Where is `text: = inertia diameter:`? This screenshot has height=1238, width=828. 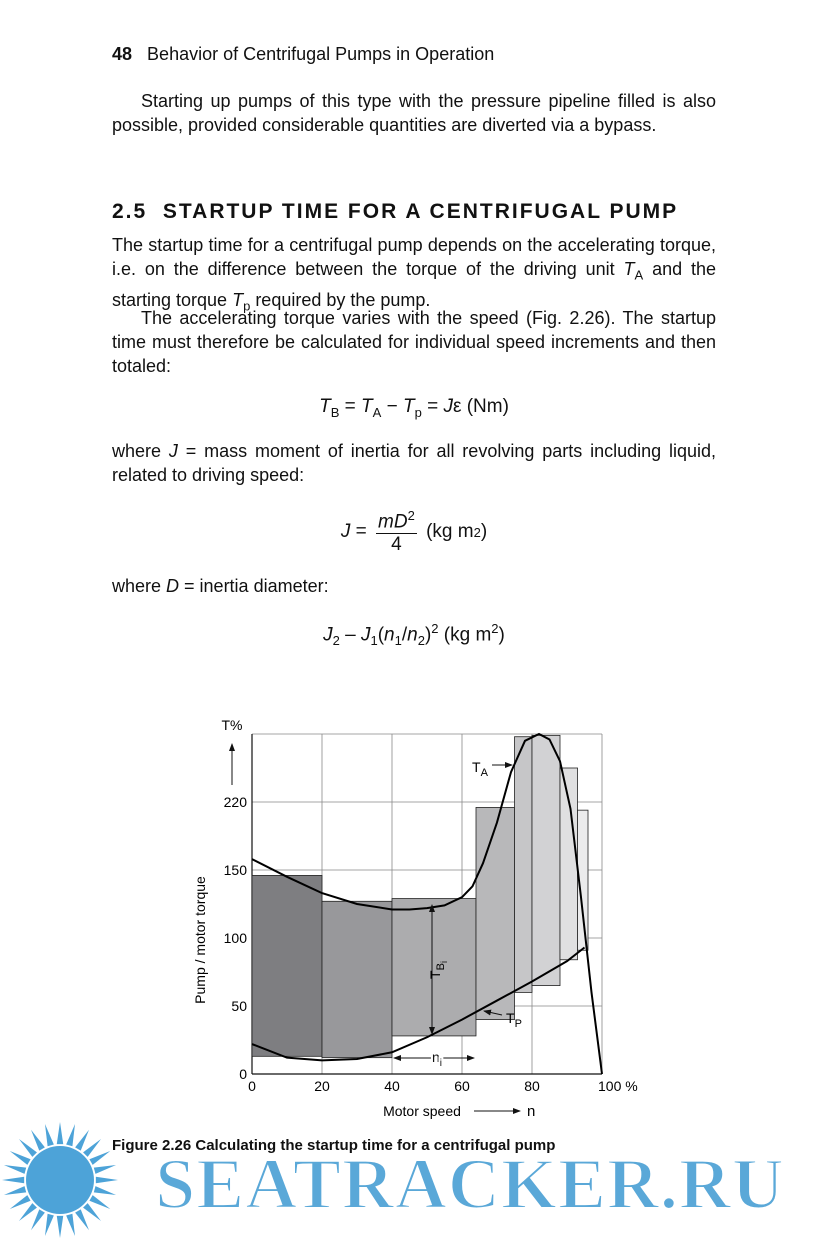 text: = inertia diameter: is located at coordinates (254, 586).